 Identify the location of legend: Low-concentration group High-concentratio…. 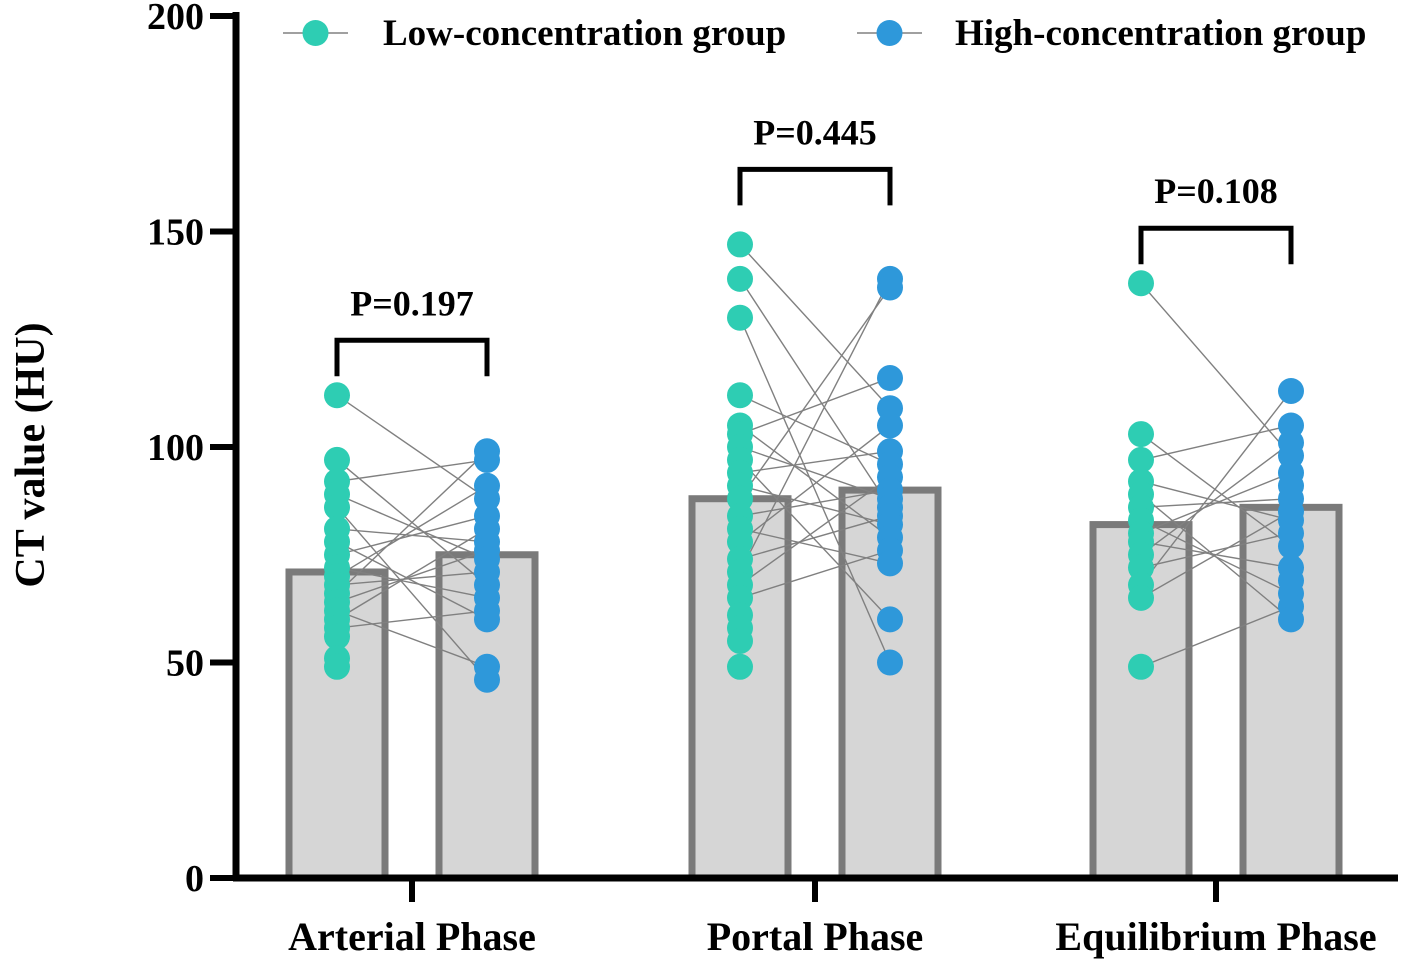
(824, 33).